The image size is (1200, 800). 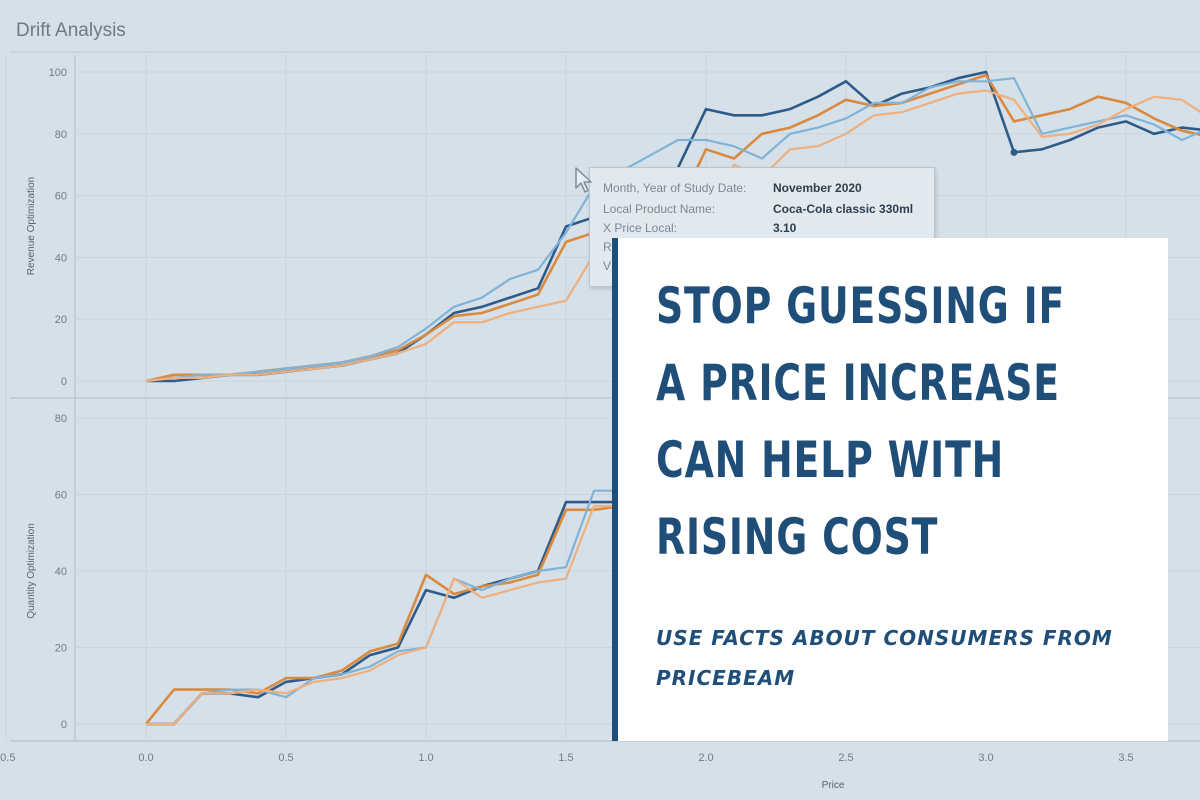 What do you see at coordinates (1014, 152) in the screenshot?
I see `highlight-point` at bounding box center [1014, 152].